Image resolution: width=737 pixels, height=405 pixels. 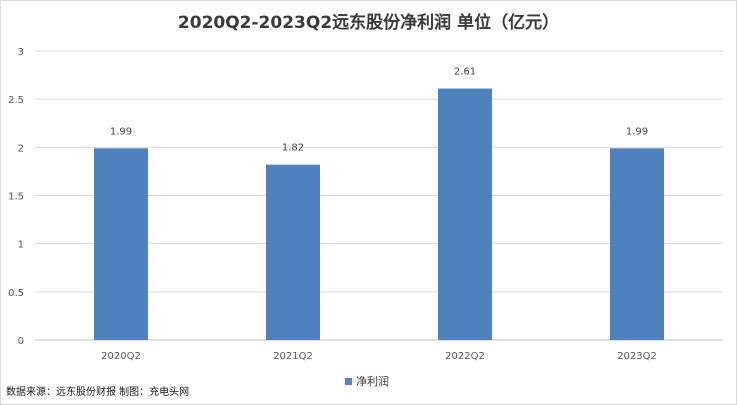 What do you see at coordinates (21, 341) in the screenshot?
I see `y-tick-label: 0` at bounding box center [21, 341].